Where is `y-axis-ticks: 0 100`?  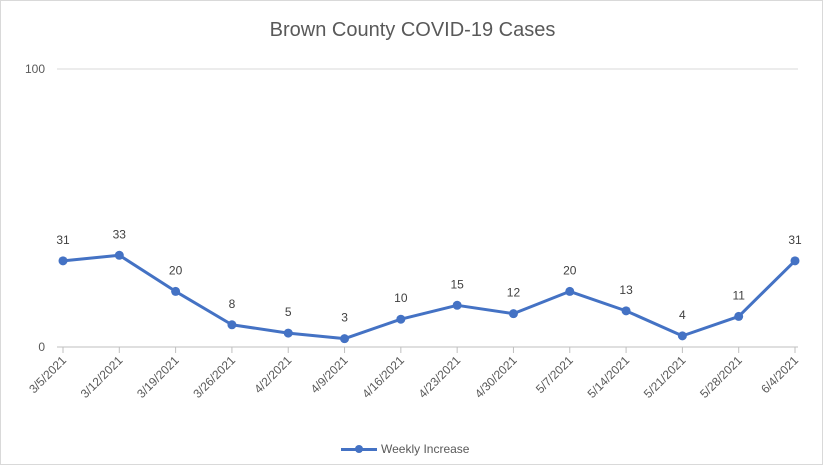 y-axis-ticks: 0 100 is located at coordinates (35, 208).